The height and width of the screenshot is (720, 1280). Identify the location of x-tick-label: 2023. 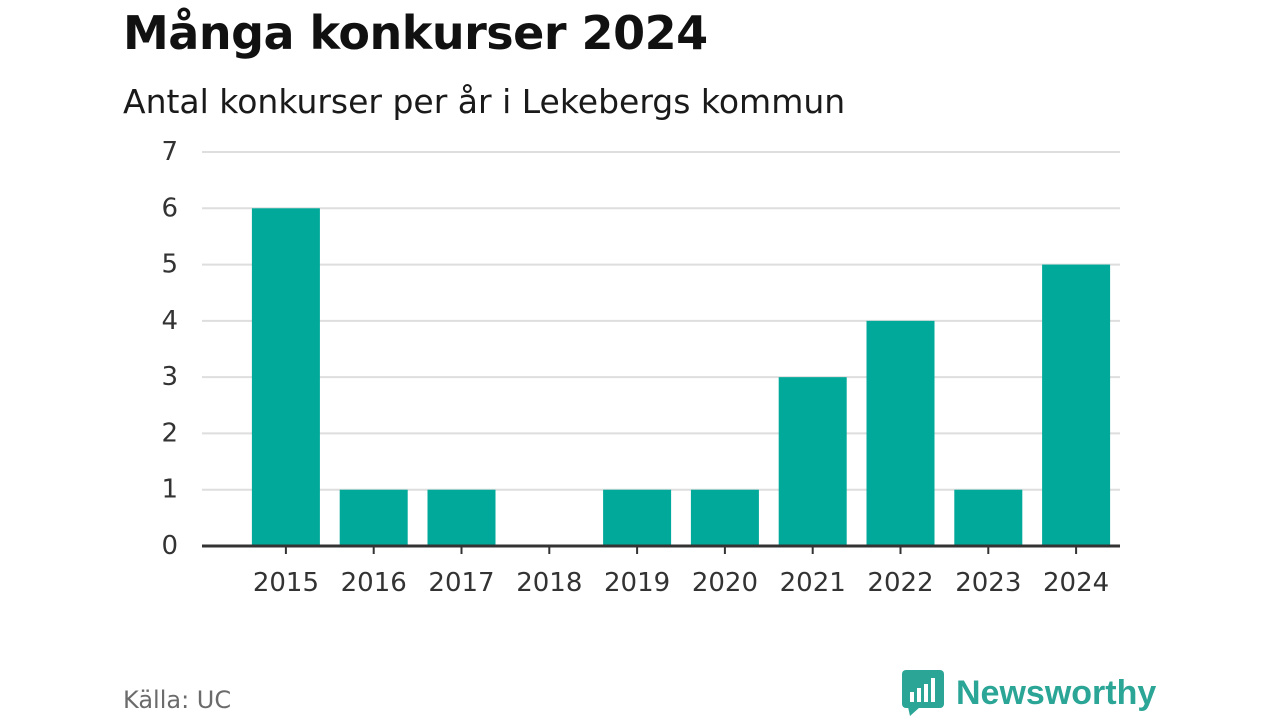
(988, 583).